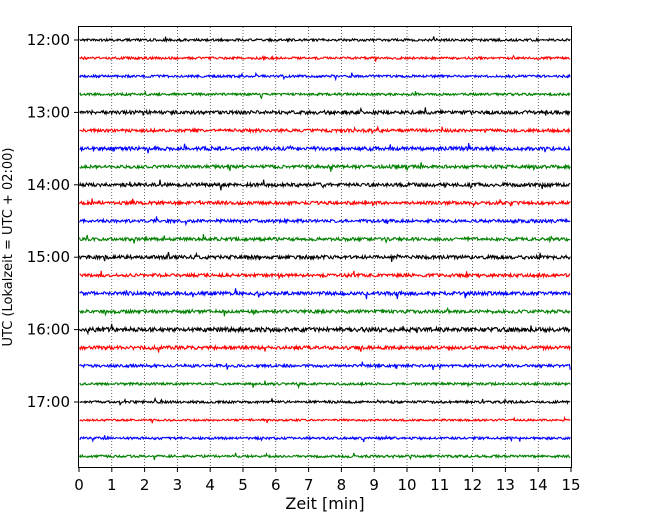 This screenshot has height=520, width=650. I want to click on y-tick-label: 15:00, so click(48, 257).